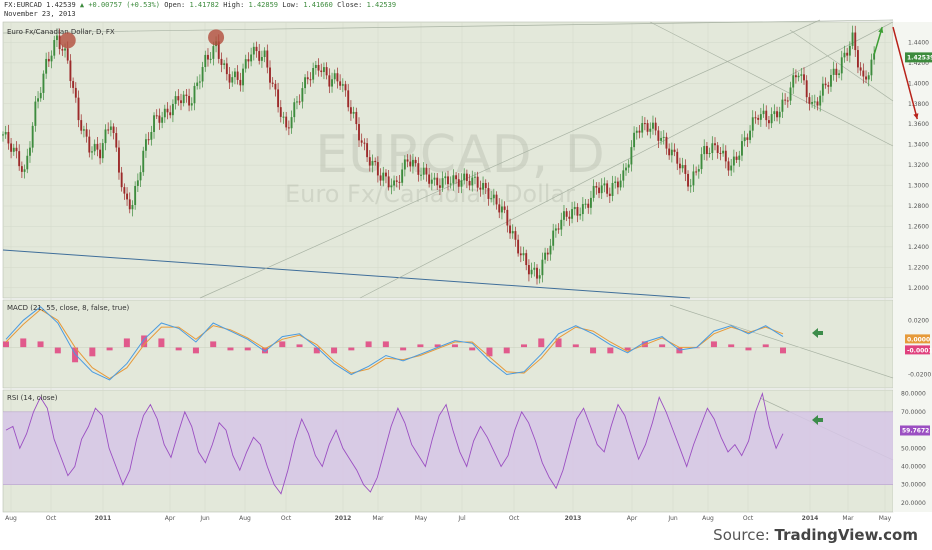  Describe the element at coordinates (350, 5) in the screenshot. I see `close-label: Close:` at that location.